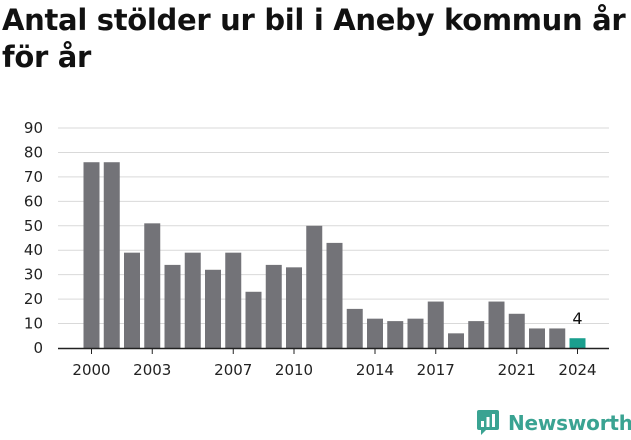 The image size is (631, 440). I want to click on y-tick-label: 0, so click(38, 348).